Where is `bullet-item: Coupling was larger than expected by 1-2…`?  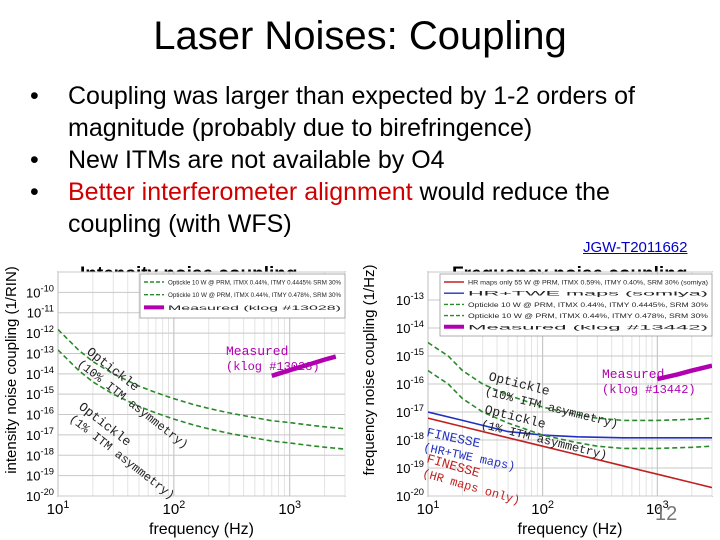 bullet-item: Coupling was larger than expected by 1-2… is located at coordinates (366, 112).